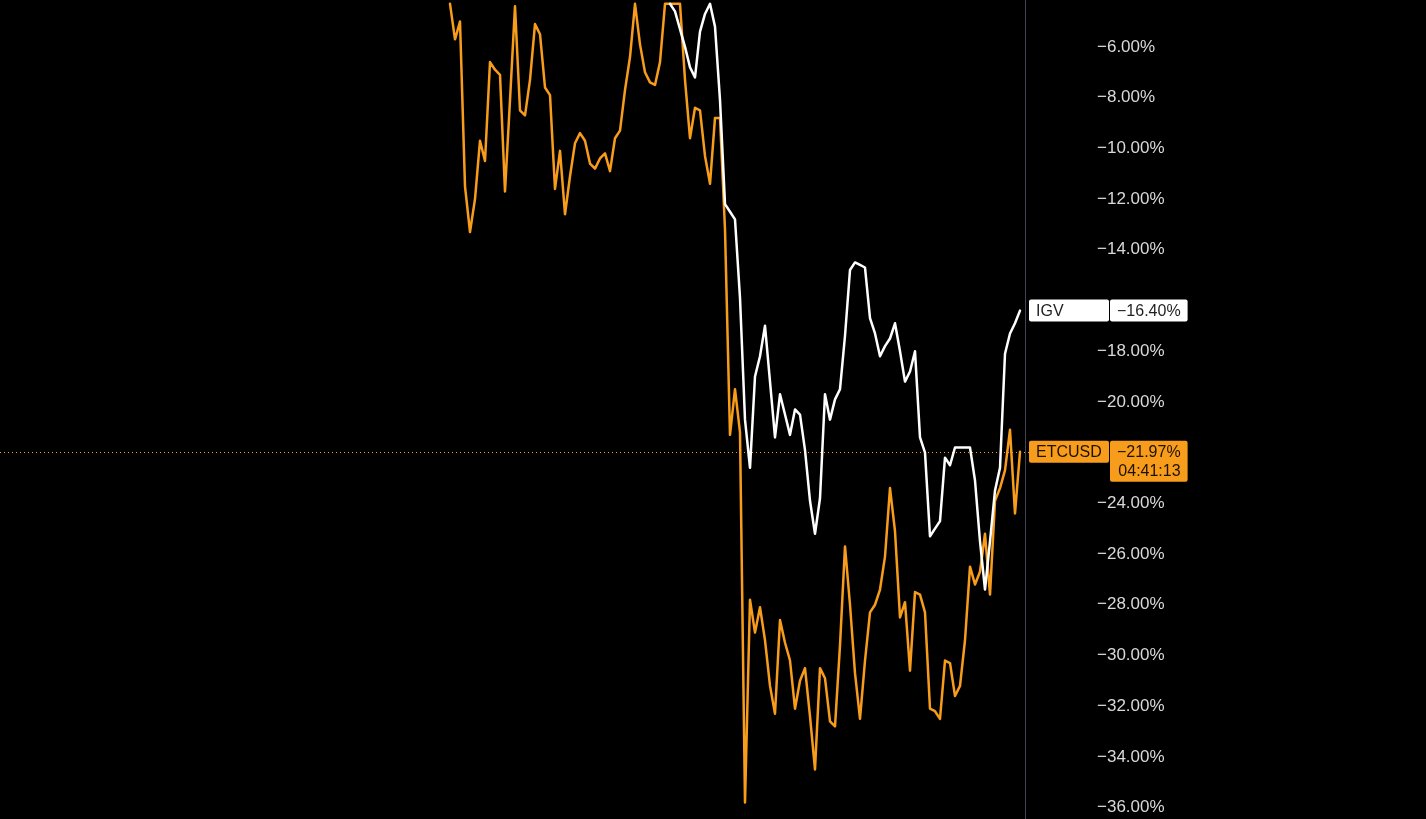  What do you see at coordinates (1131, 705) in the screenshot?
I see `y-tick-label: −32.00%` at bounding box center [1131, 705].